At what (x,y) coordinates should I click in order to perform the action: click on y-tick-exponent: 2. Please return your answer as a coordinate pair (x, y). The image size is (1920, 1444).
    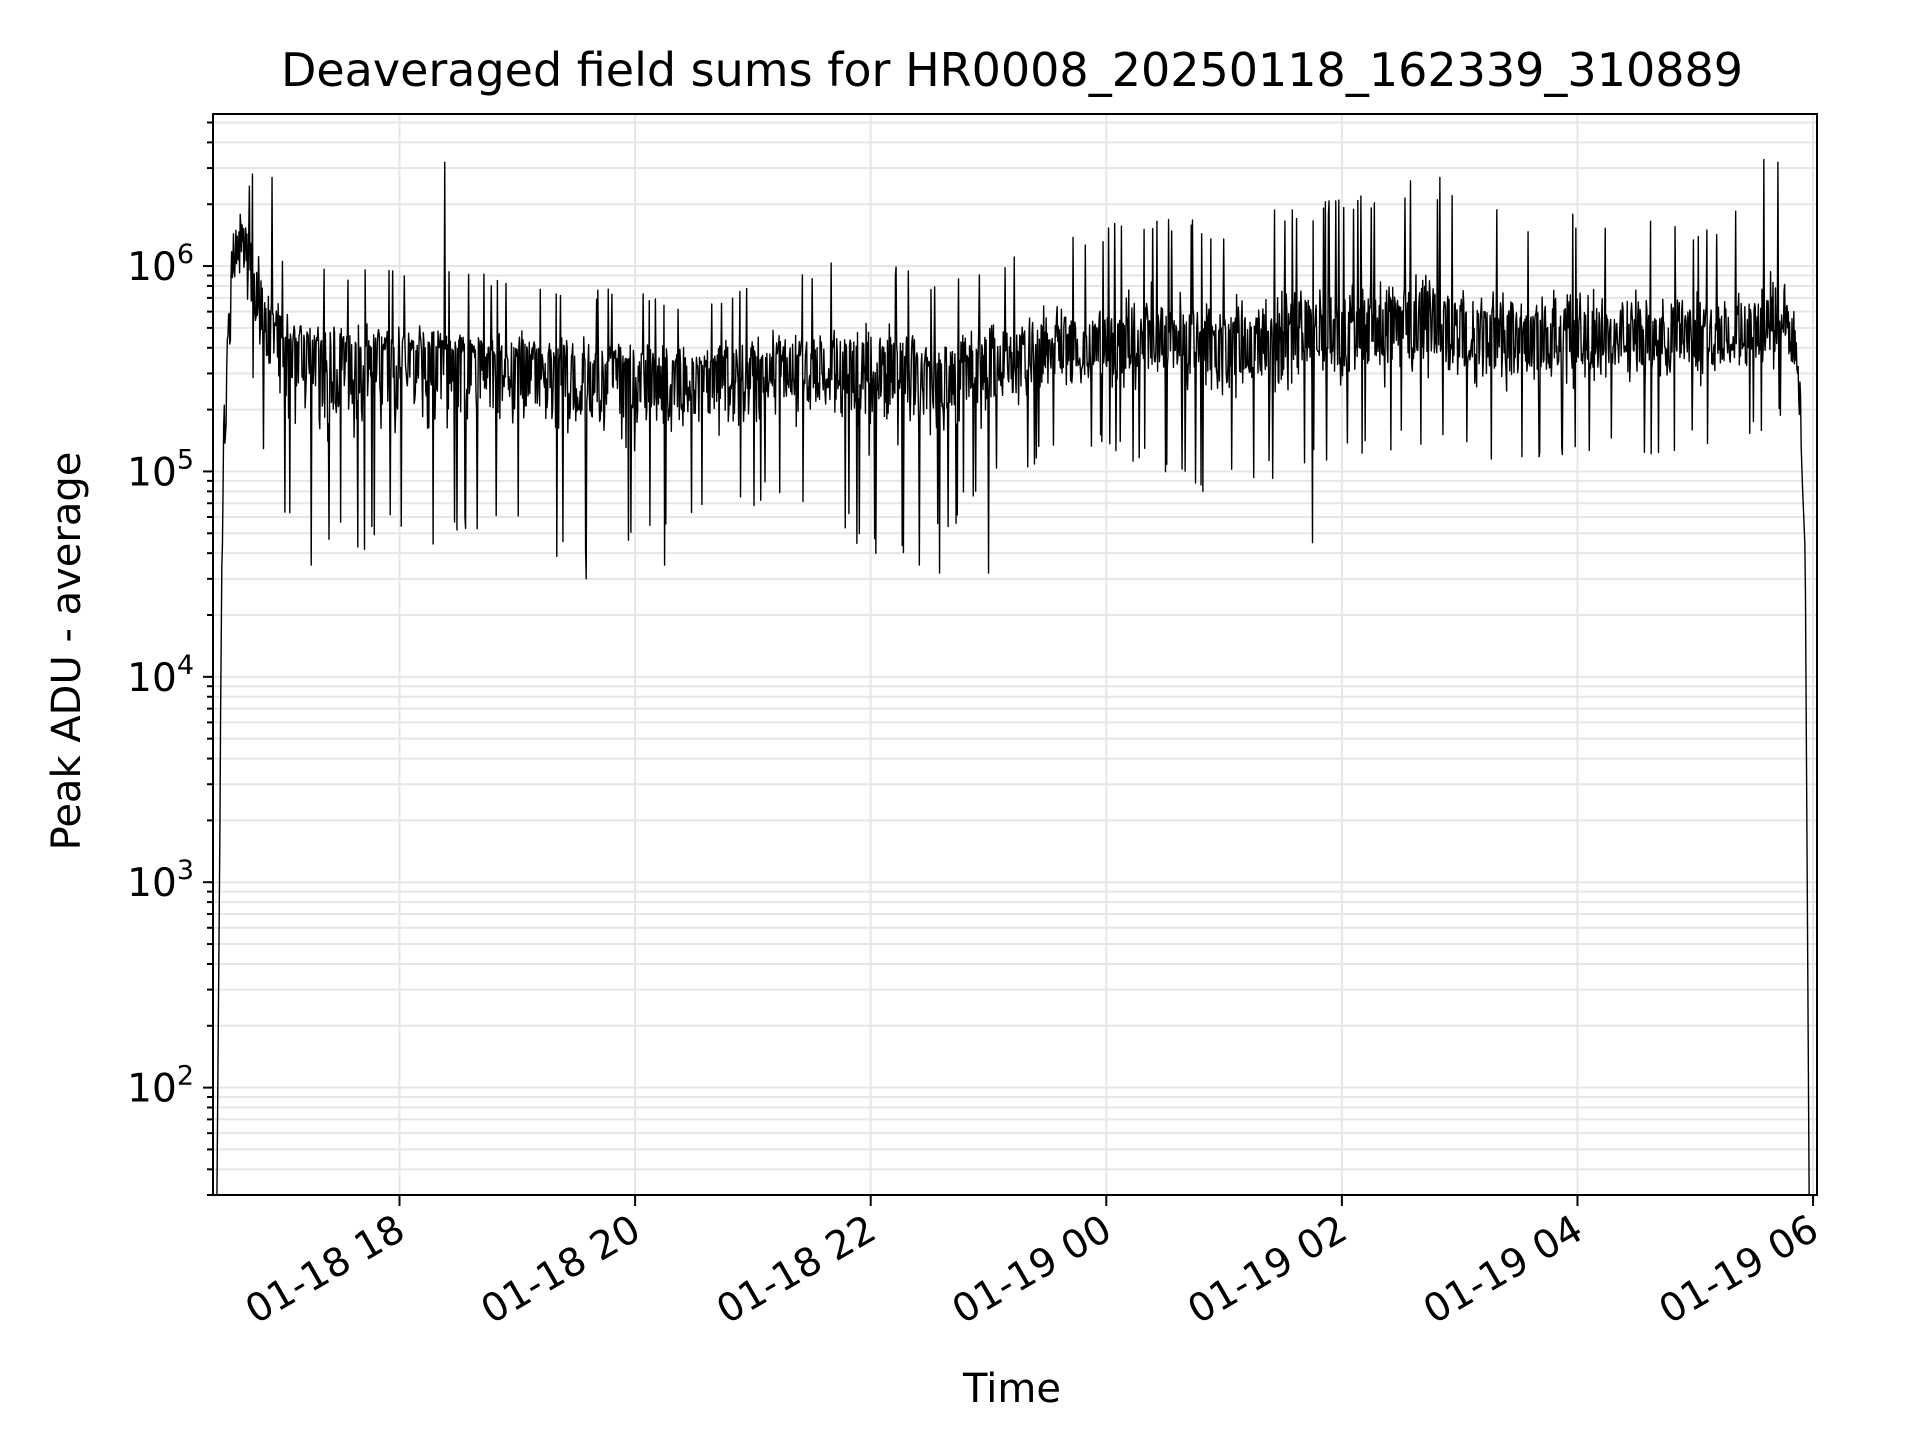
    Looking at the image, I should click on (185, 1076).